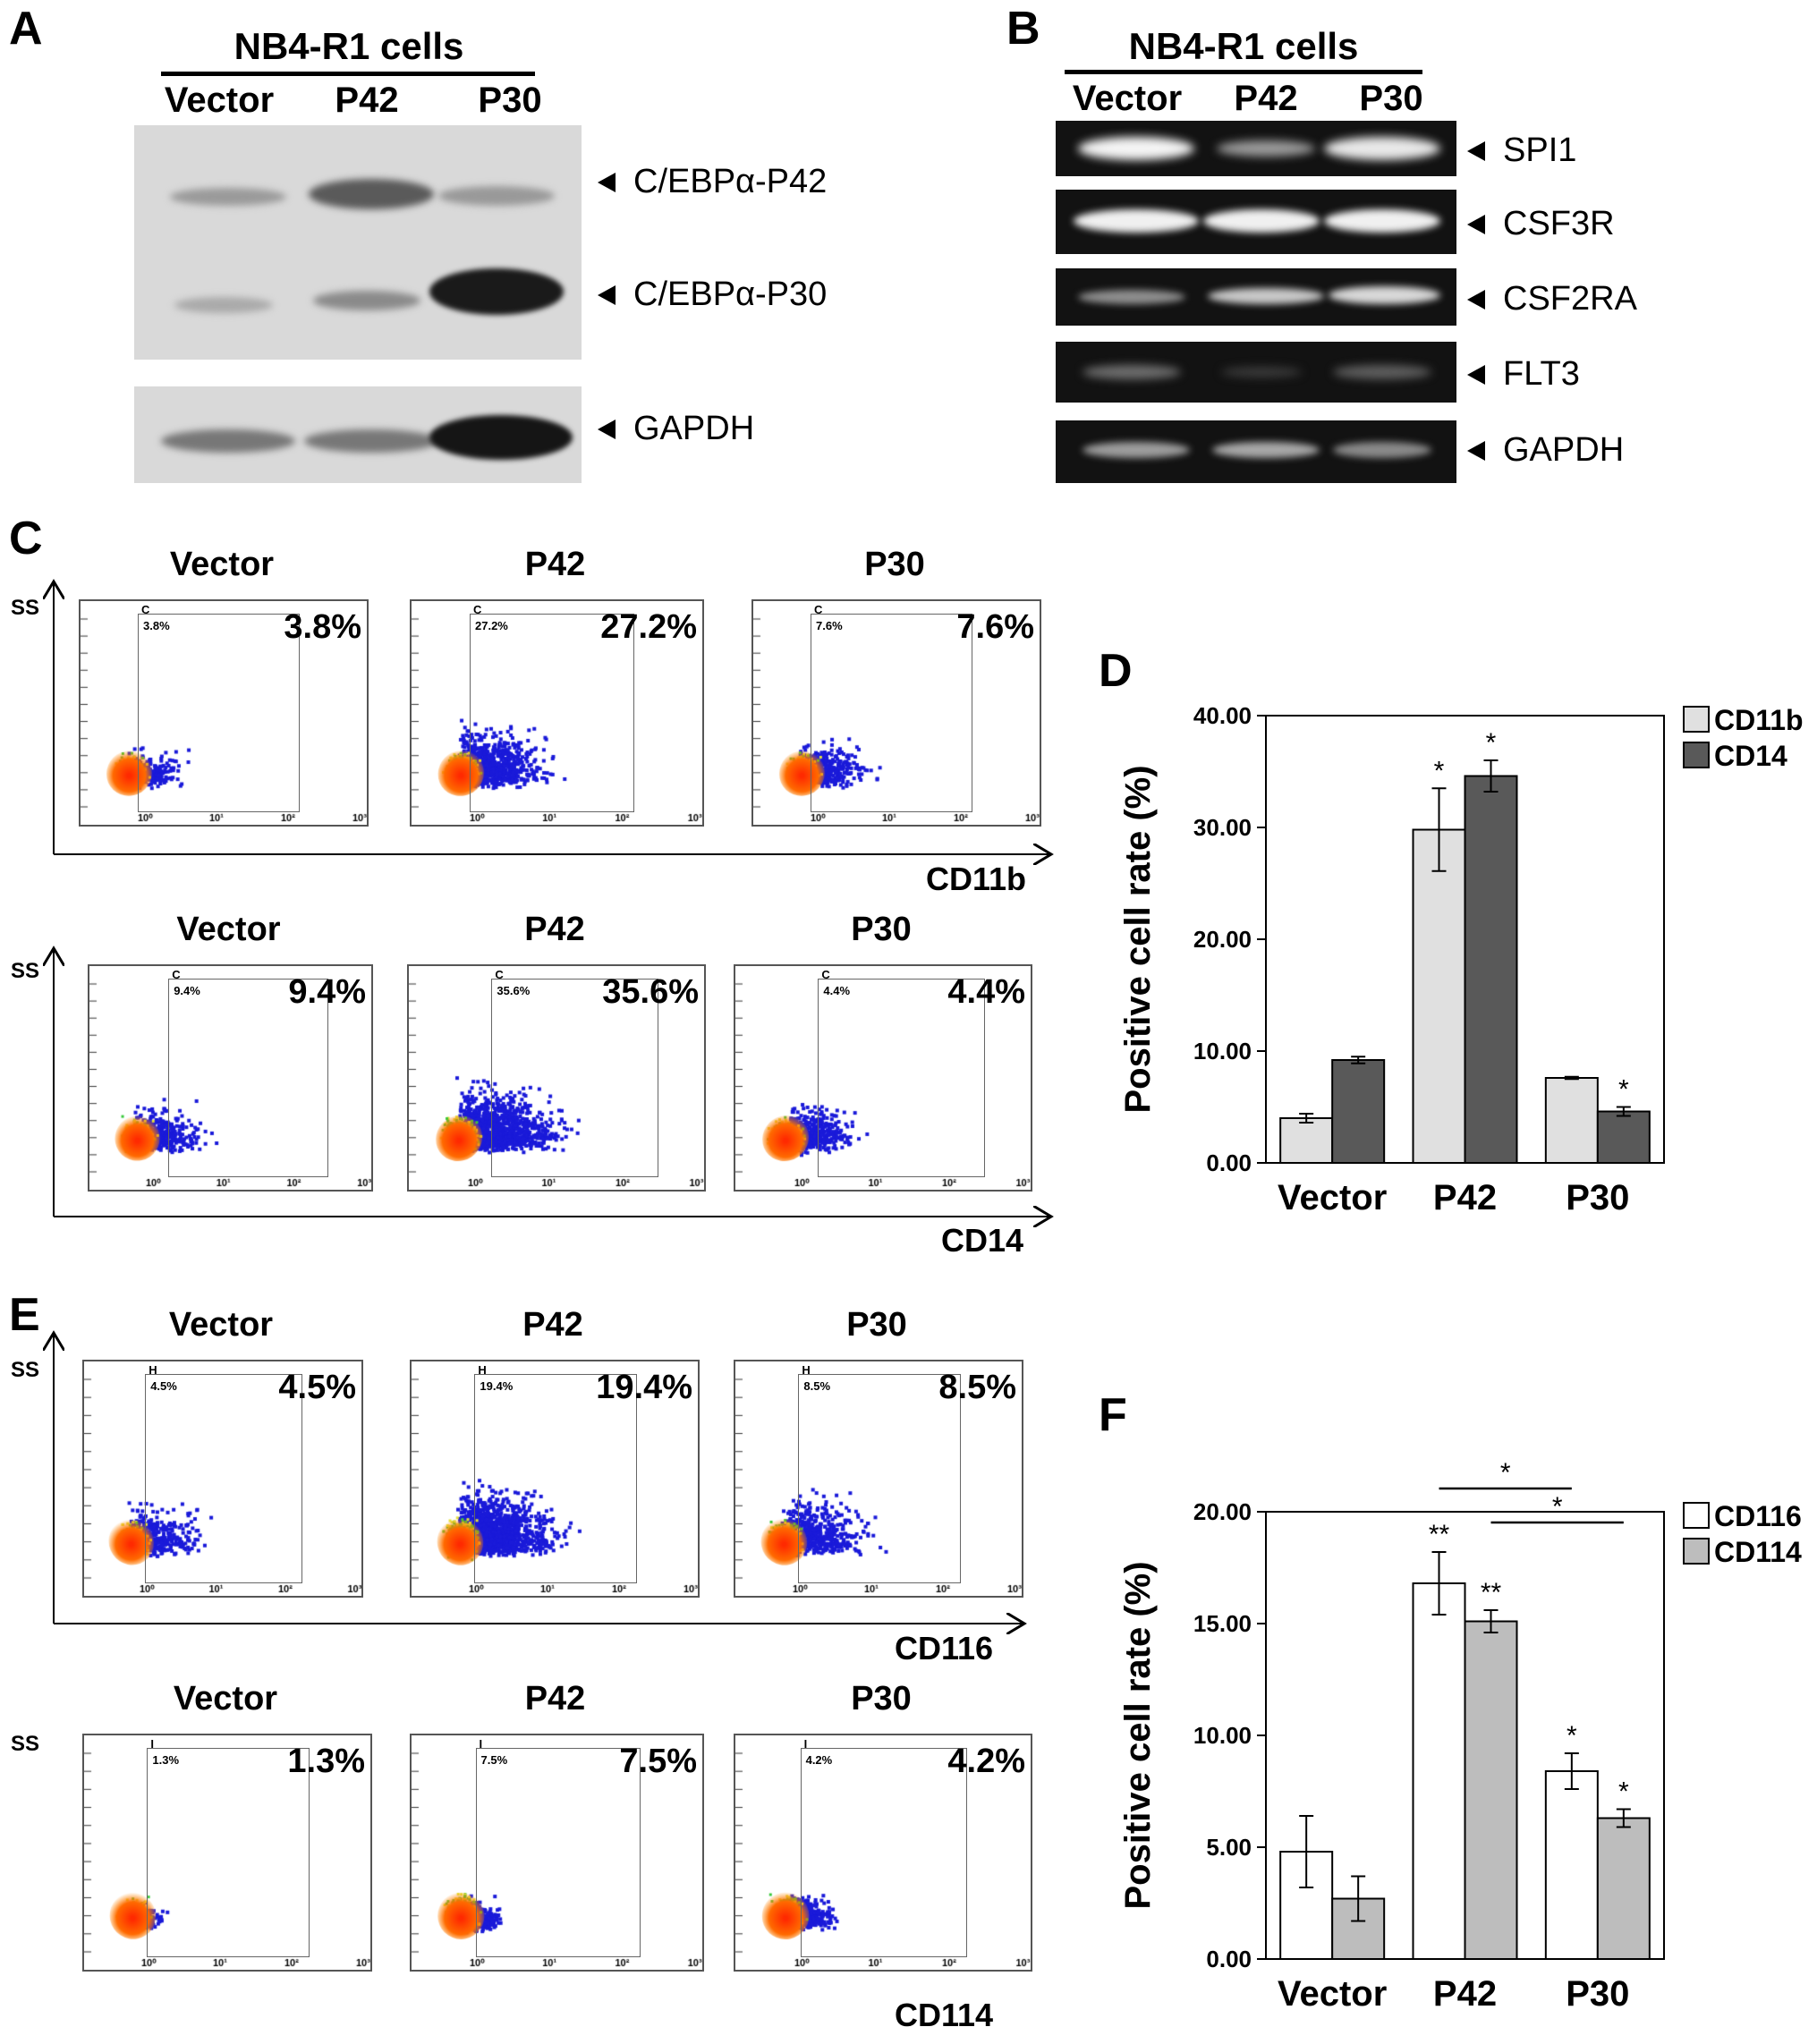 The image size is (1817, 2044). What do you see at coordinates (1256, 297) in the screenshot?
I see `gel-csf2ra` at bounding box center [1256, 297].